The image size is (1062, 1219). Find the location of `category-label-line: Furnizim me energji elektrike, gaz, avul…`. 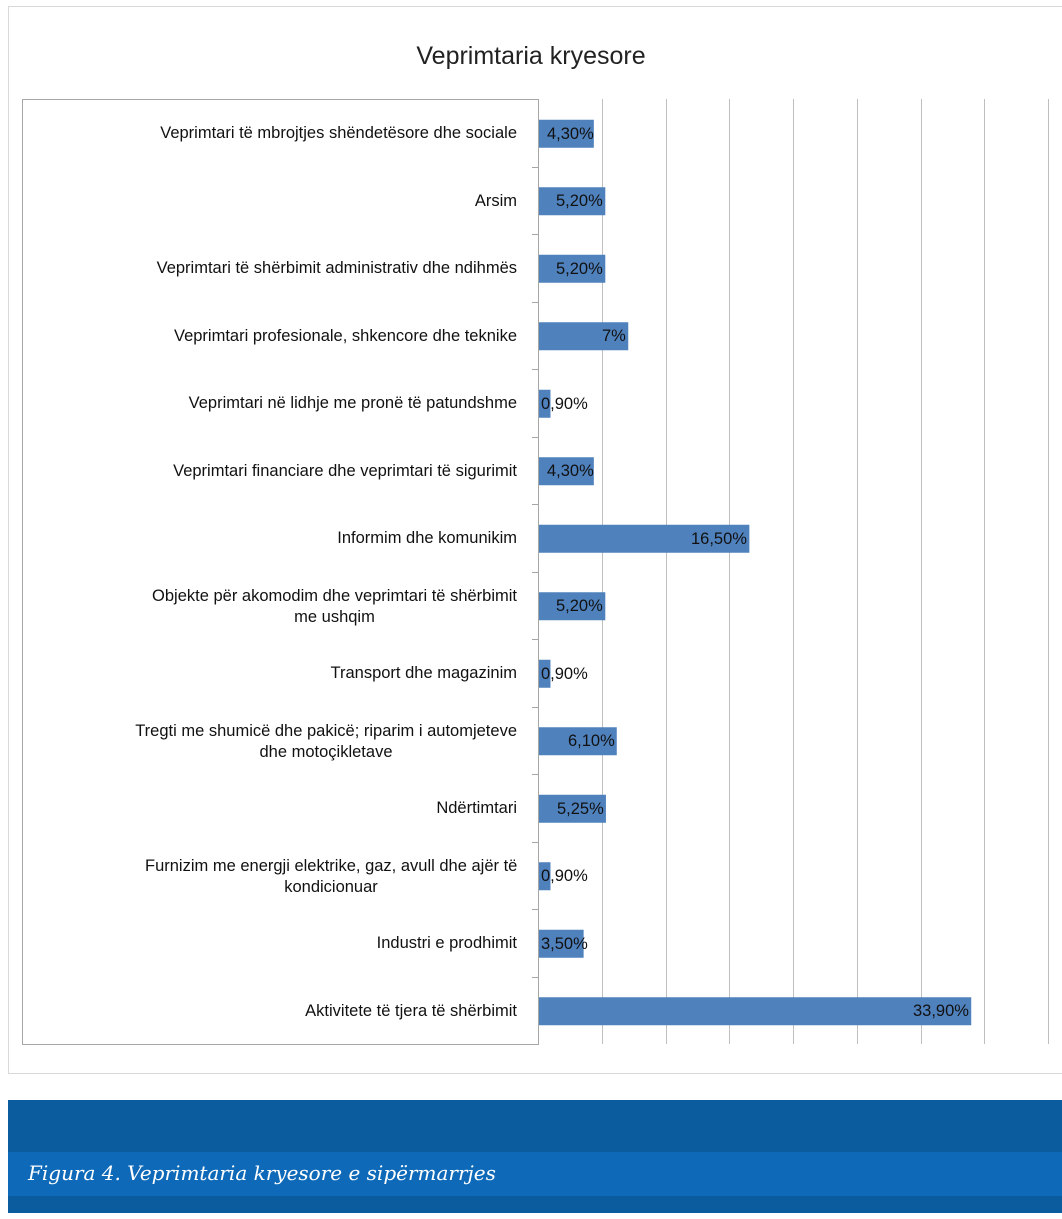

category-label-line: Furnizim me energji elektrike, gaz, avul… is located at coordinates (331, 866).